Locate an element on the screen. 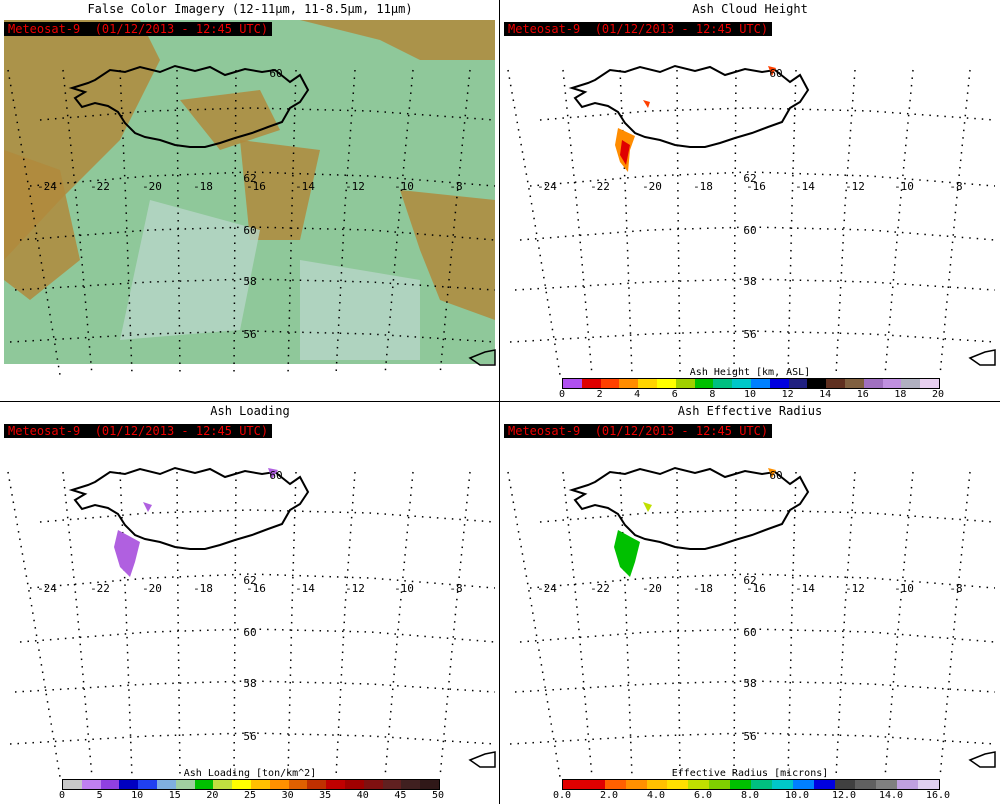 The image size is (1000, 804). colorbar is located at coordinates (751, 383).